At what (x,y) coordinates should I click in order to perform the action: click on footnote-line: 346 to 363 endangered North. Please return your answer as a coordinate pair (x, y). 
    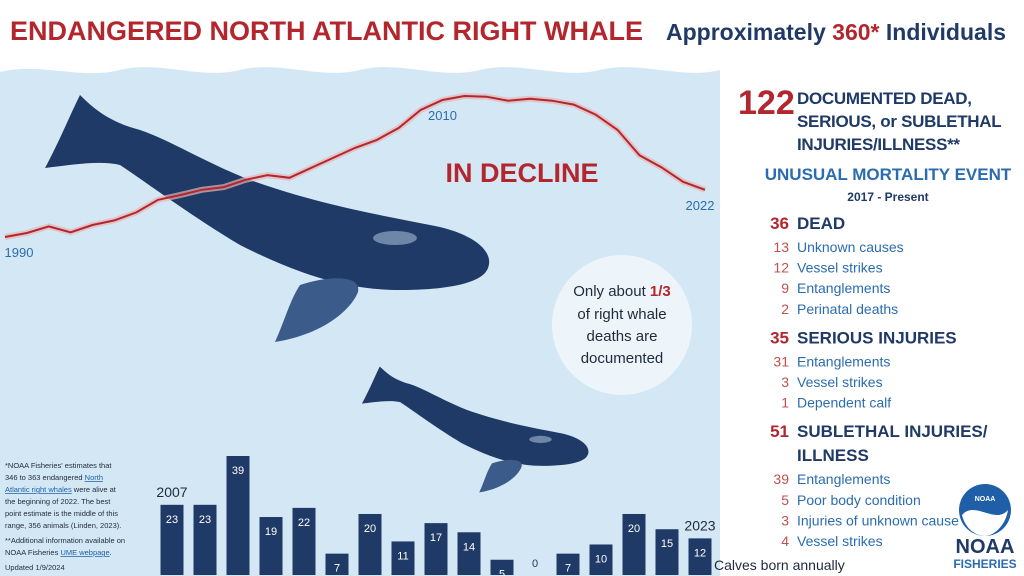
    Looking at the image, I should click on (54, 477).